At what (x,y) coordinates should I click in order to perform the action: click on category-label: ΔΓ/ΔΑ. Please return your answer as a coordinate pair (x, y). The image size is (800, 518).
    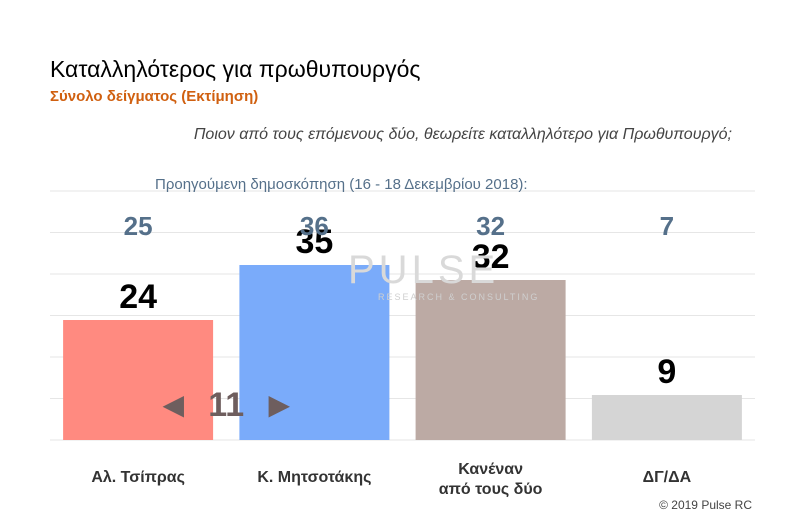
    Looking at the image, I should click on (667, 477).